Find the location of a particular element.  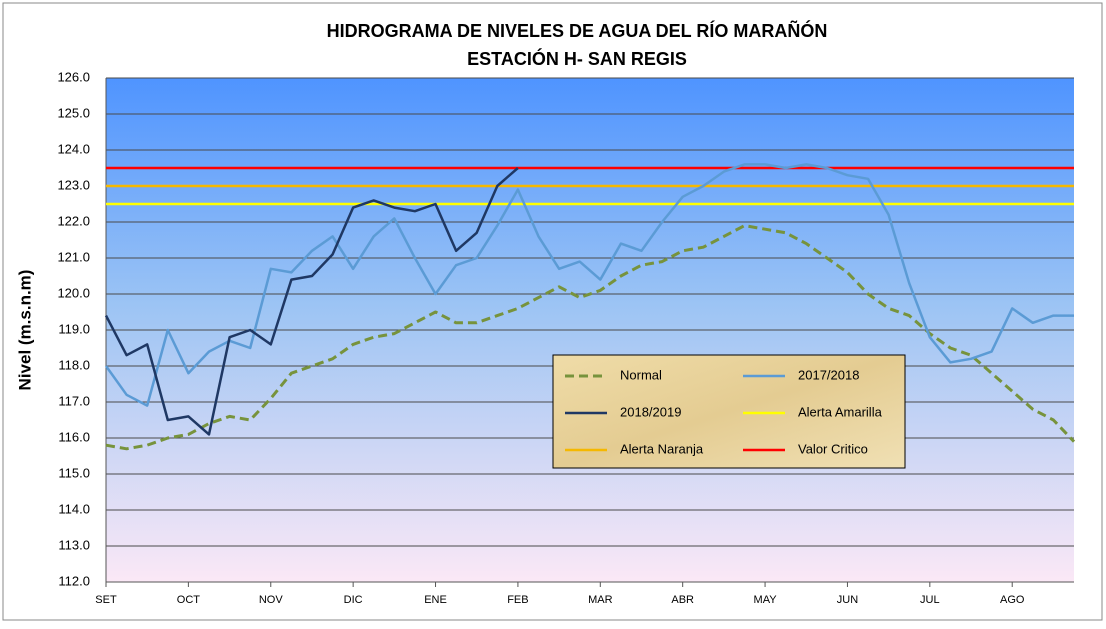

x-tick-label: MAR is located at coordinates (600, 600).